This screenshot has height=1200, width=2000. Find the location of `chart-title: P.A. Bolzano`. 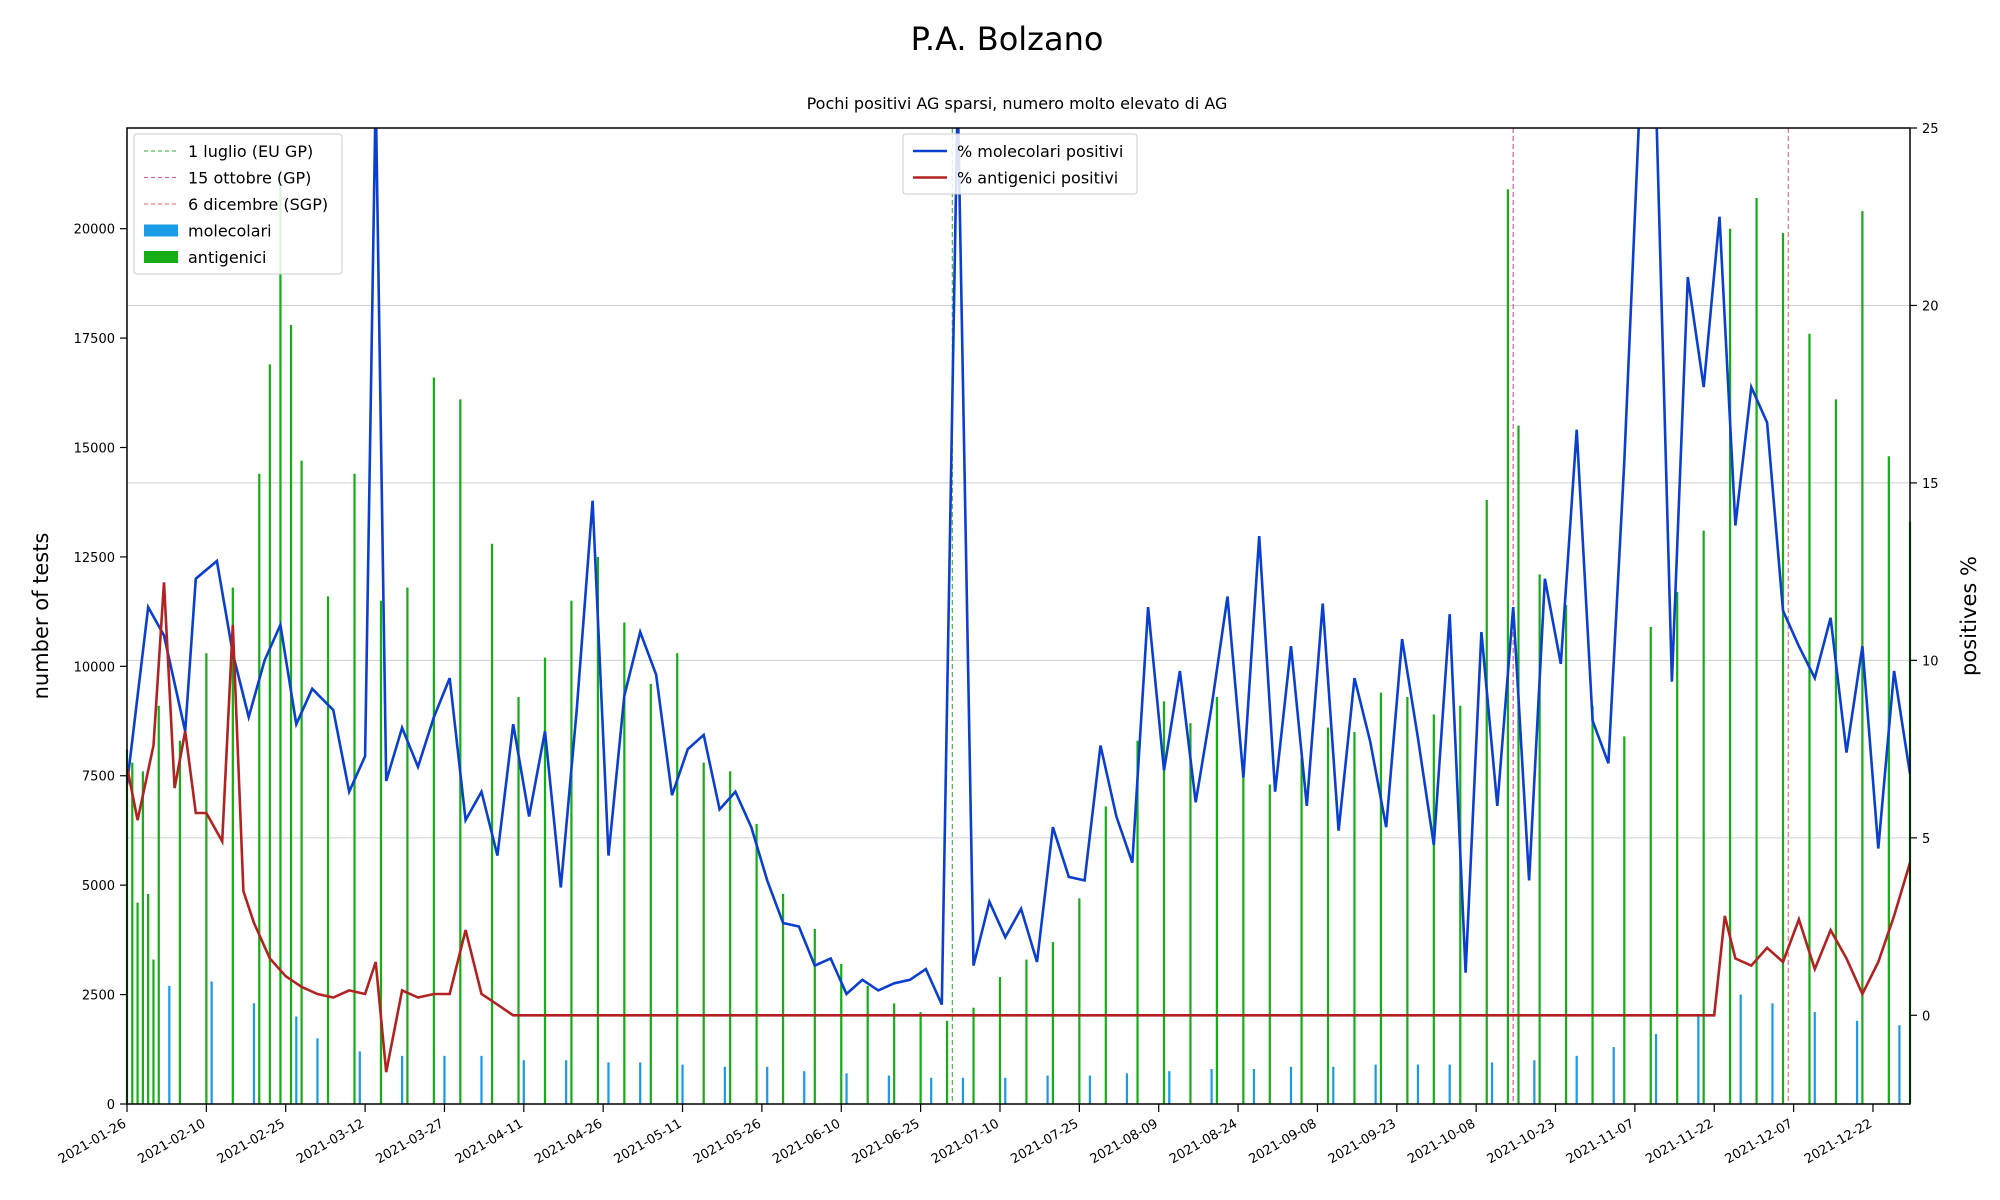

chart-title: P.A. Bolzano is located at coordinates (1007, 39).